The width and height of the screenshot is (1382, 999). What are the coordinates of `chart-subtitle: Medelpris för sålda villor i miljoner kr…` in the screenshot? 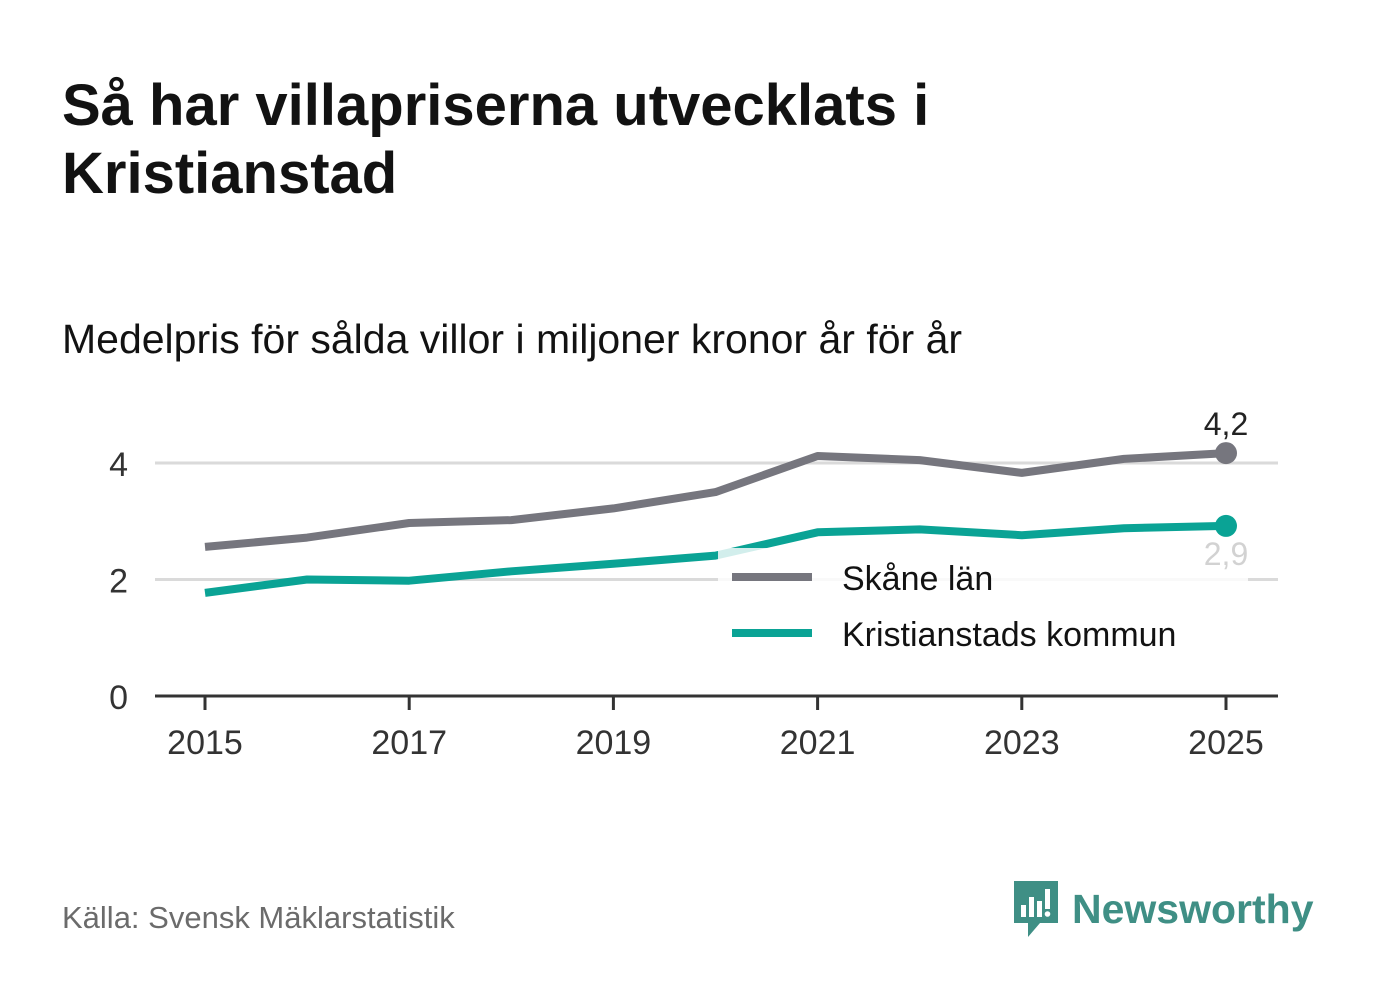 It's located at (512, 339).